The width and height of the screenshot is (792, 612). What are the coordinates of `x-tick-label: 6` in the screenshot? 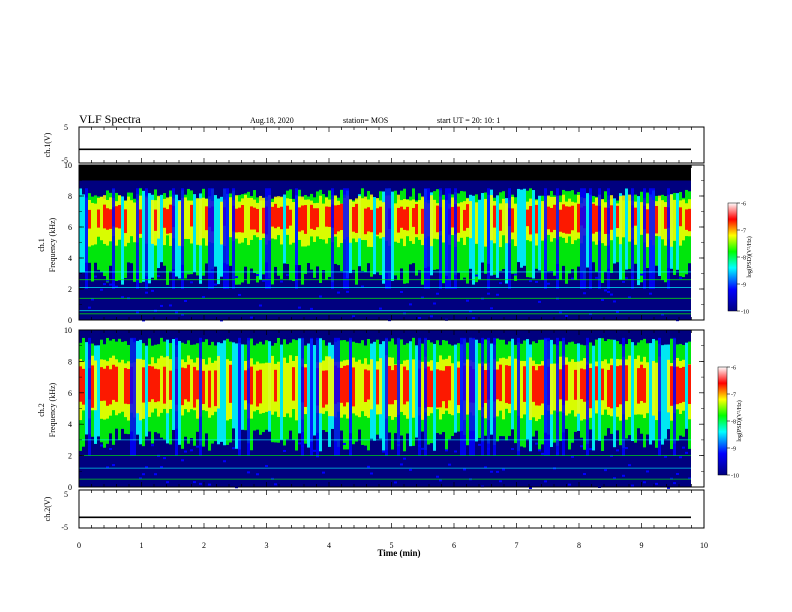 It's located at (454, 545).